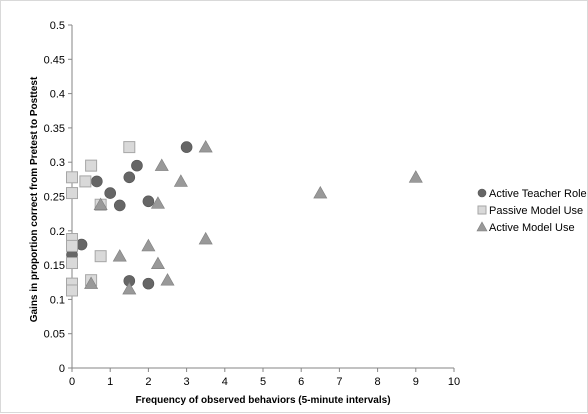 The image size is (588, 414). I want to click on y-tick-label: 0, so click(62, 369).